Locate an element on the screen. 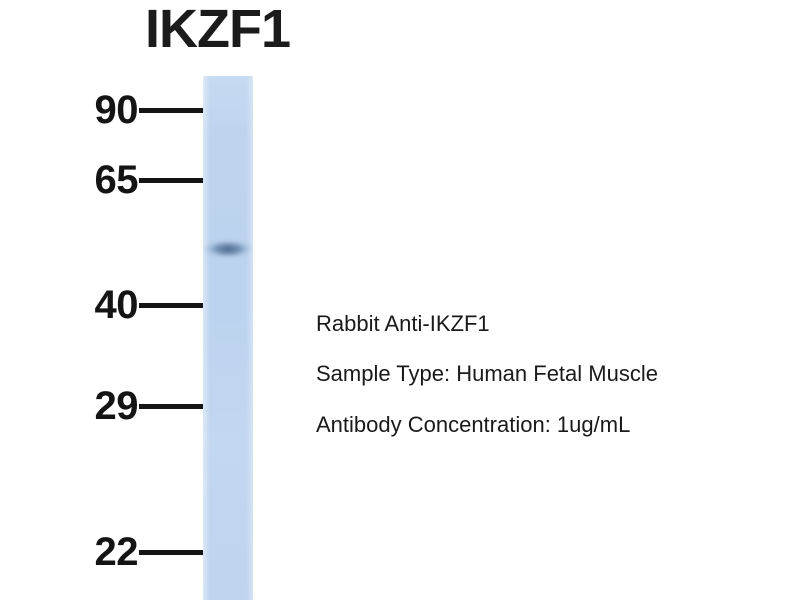  annotation-antibody: Rabbit Anti-IKZF1 is located at coordinates (403, 323).